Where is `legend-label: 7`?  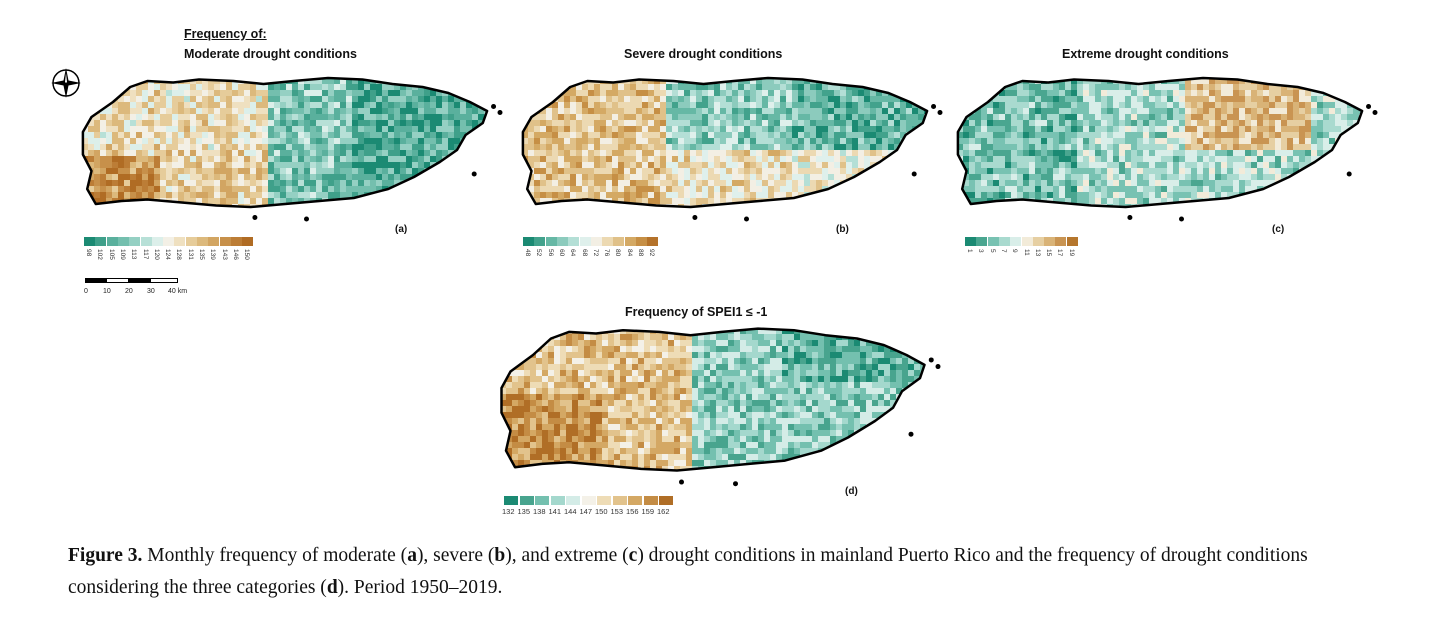
legend-label: 7 is located at coordinates (1003, 251).